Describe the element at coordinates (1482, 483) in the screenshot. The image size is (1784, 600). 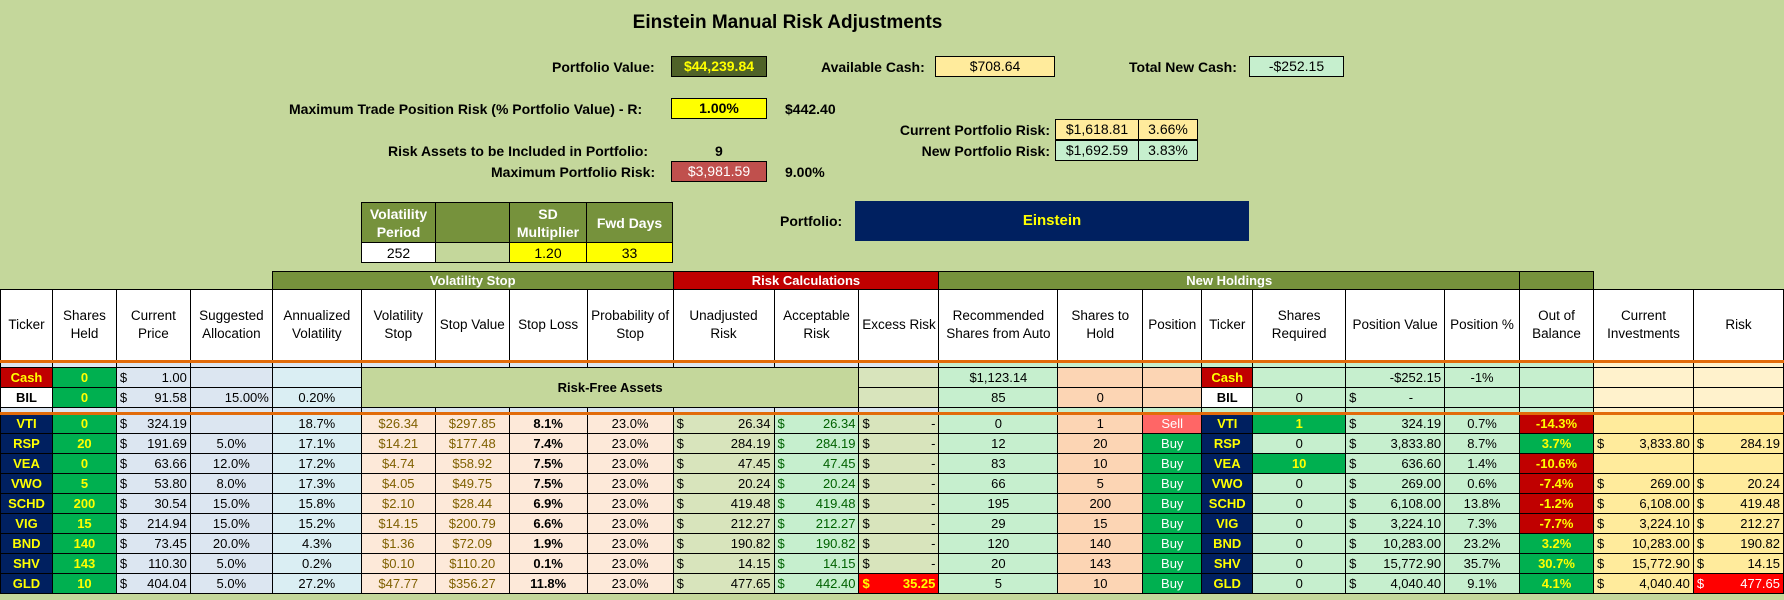
I see `position-pct-cell: 0.6%` at that location.